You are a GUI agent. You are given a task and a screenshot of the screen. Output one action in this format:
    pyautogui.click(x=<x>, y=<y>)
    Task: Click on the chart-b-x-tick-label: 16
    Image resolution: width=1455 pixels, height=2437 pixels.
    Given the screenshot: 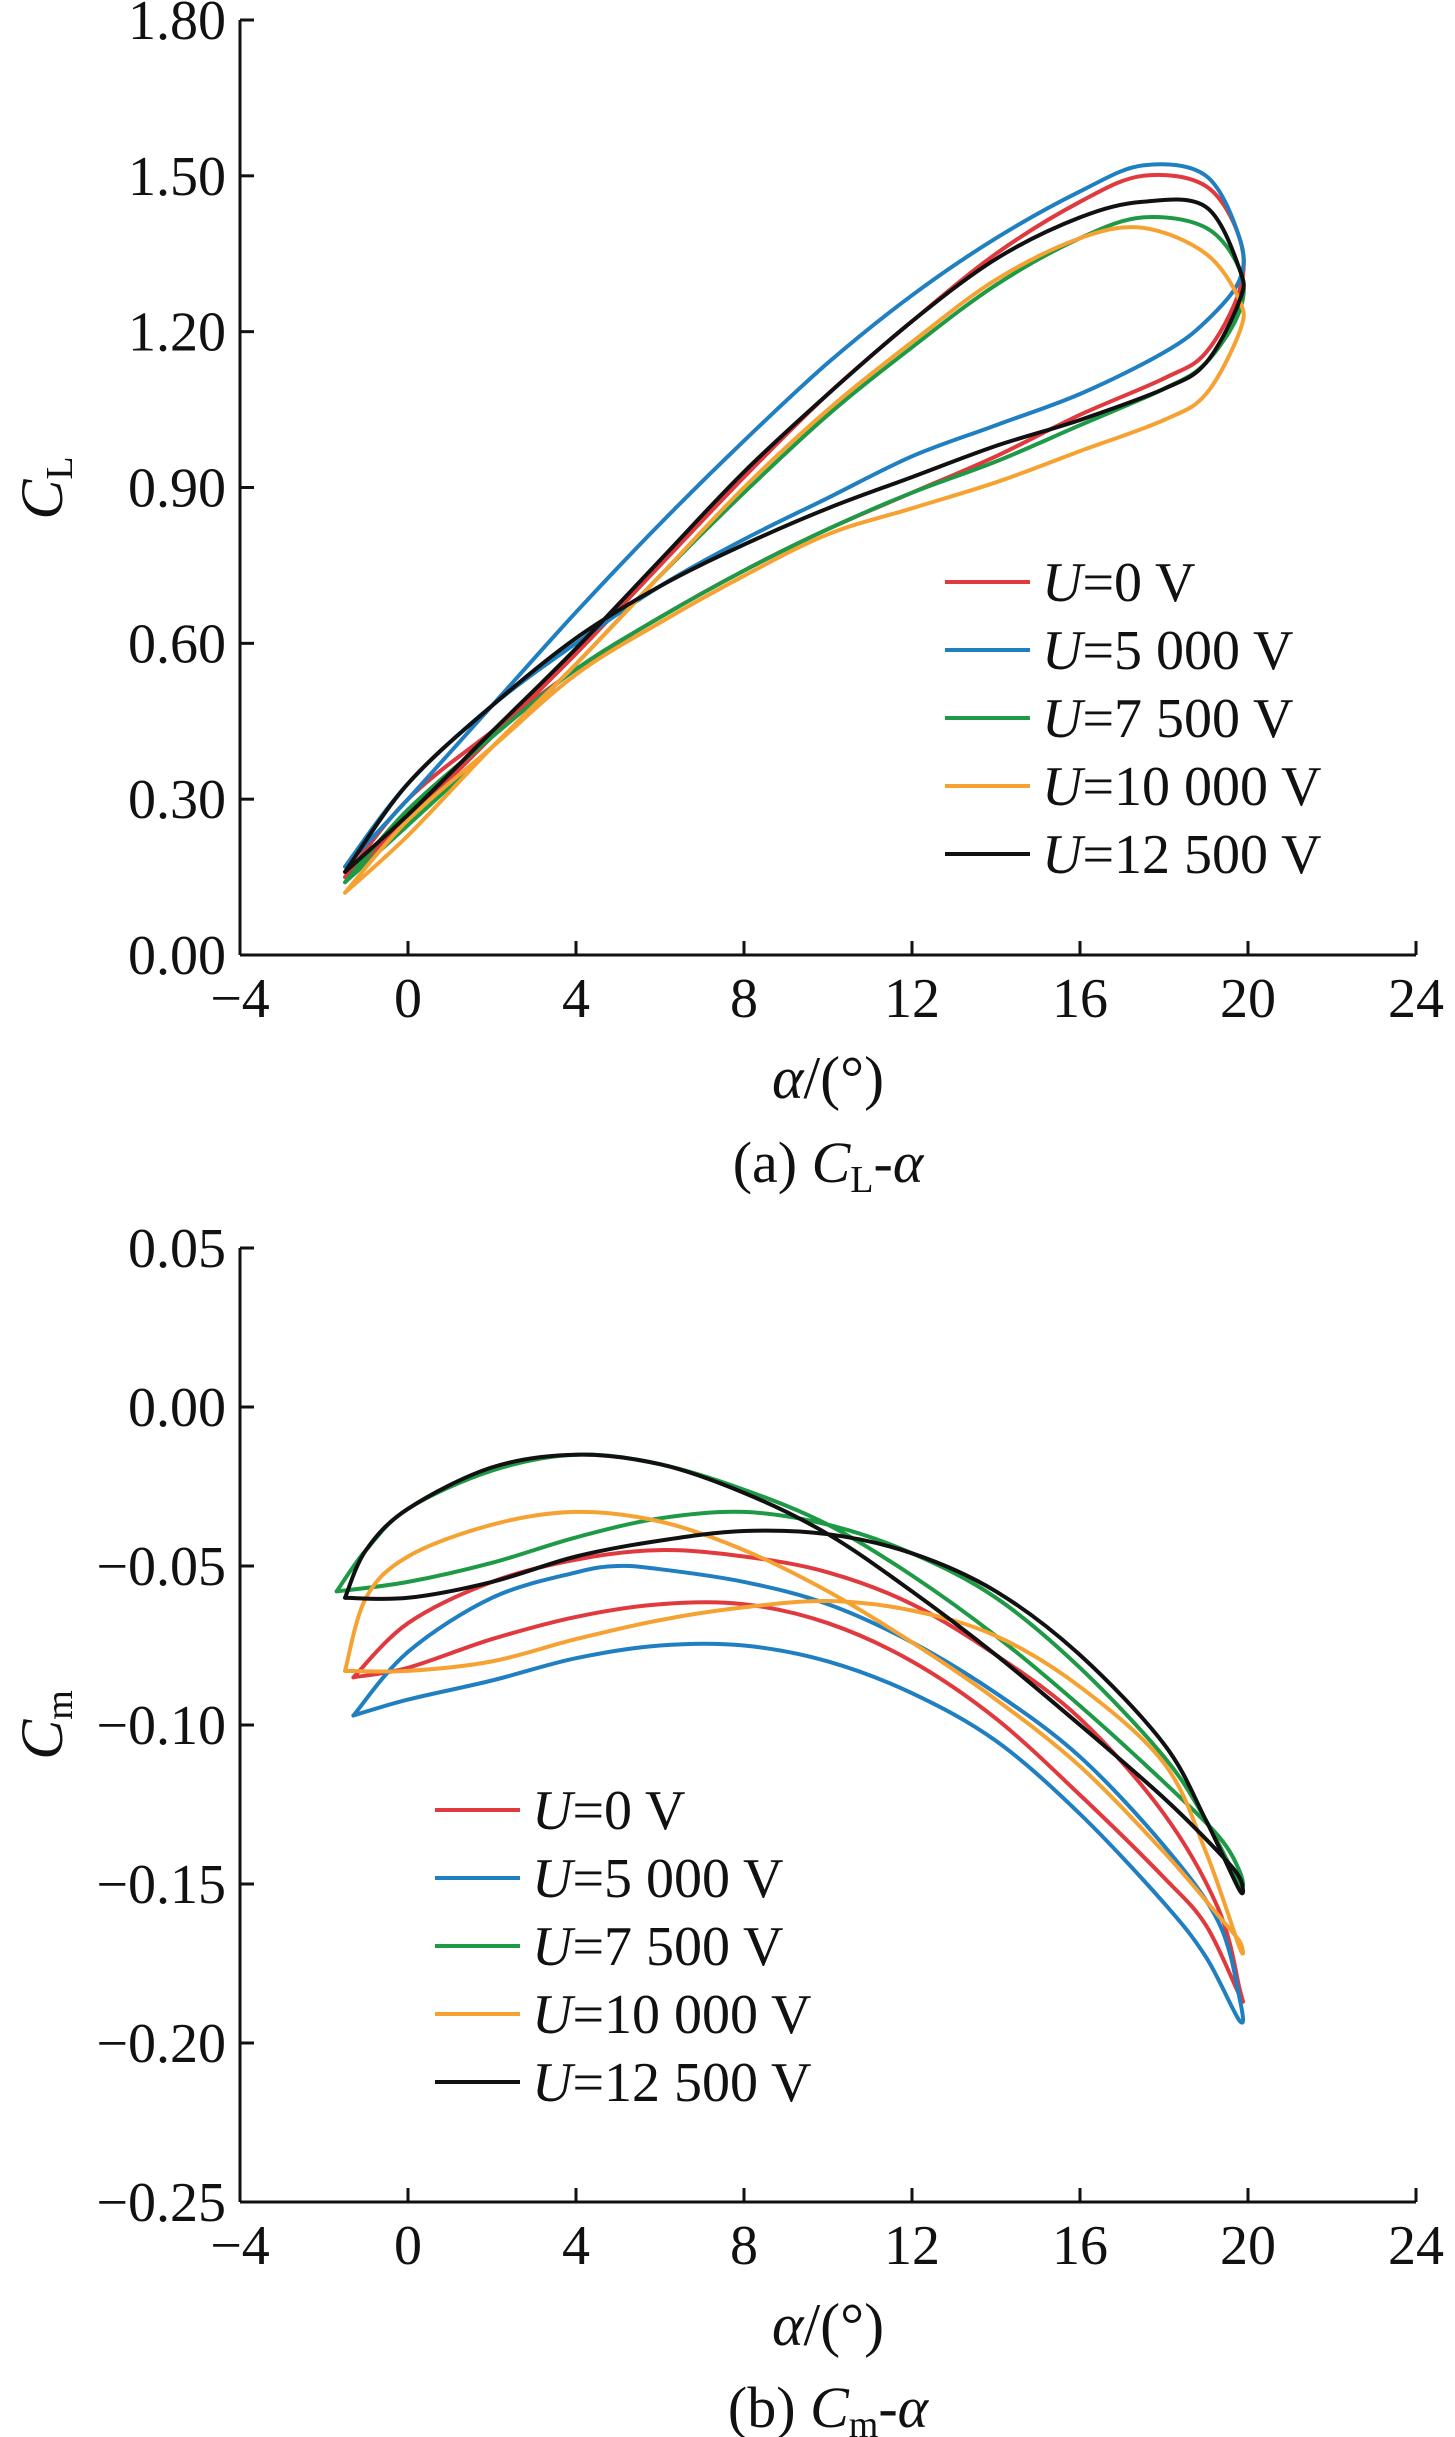 What is the action you would take?
    pyautogui.click(x=1080, y=2246)
    